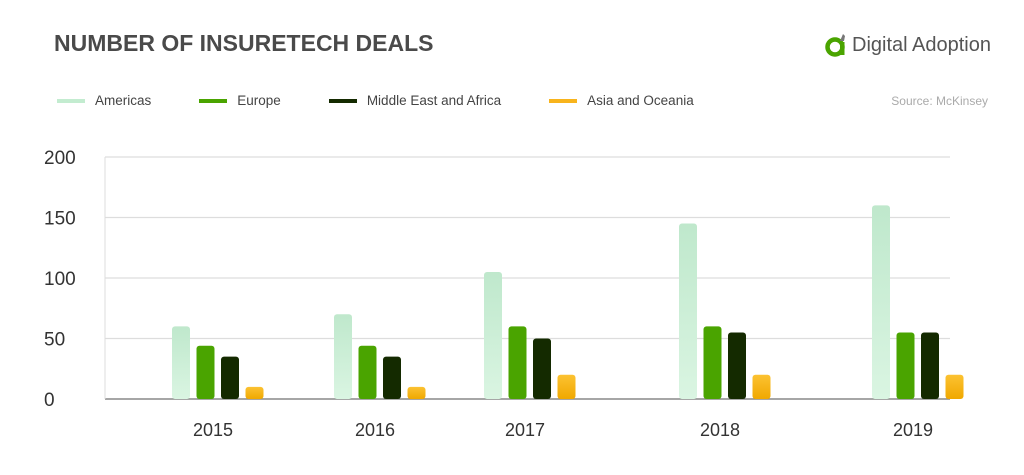 The height and width of the screenshot is (475, 1024). What do you see at coordinates (375, 430) in the screenshot?
I see `x-tick-label: 2016` at bounding box center [375, 430].